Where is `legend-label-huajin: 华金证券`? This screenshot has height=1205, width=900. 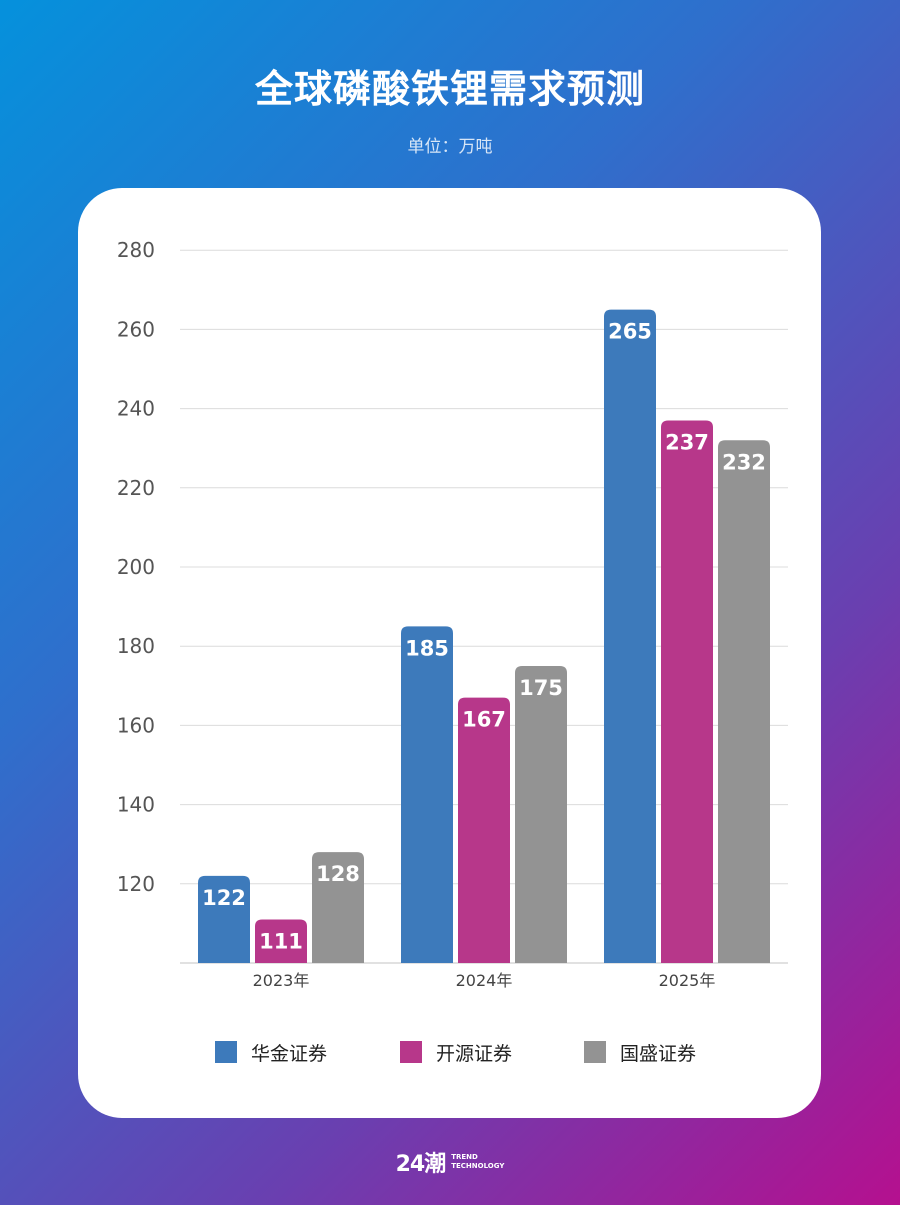
legend-label-huajin: 华金证券 is located at coordinates (289, 1053).